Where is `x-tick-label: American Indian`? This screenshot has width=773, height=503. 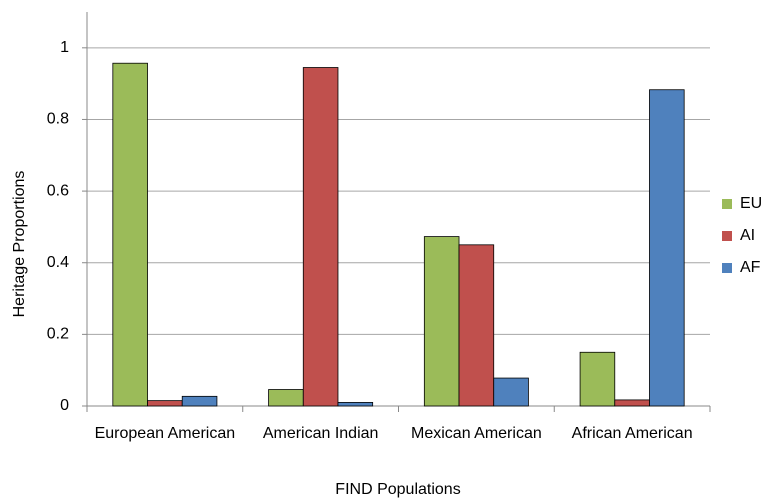
x-tick-label: American Indian is located at coordinates (321, 433).